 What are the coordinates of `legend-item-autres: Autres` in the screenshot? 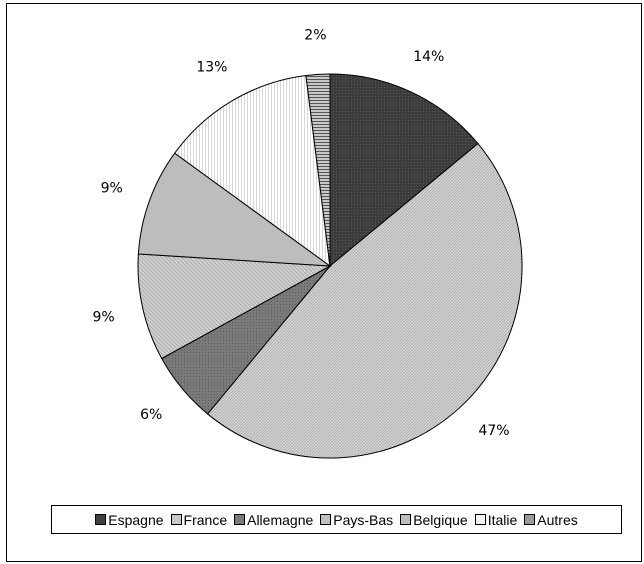 It's located at (551, 519).